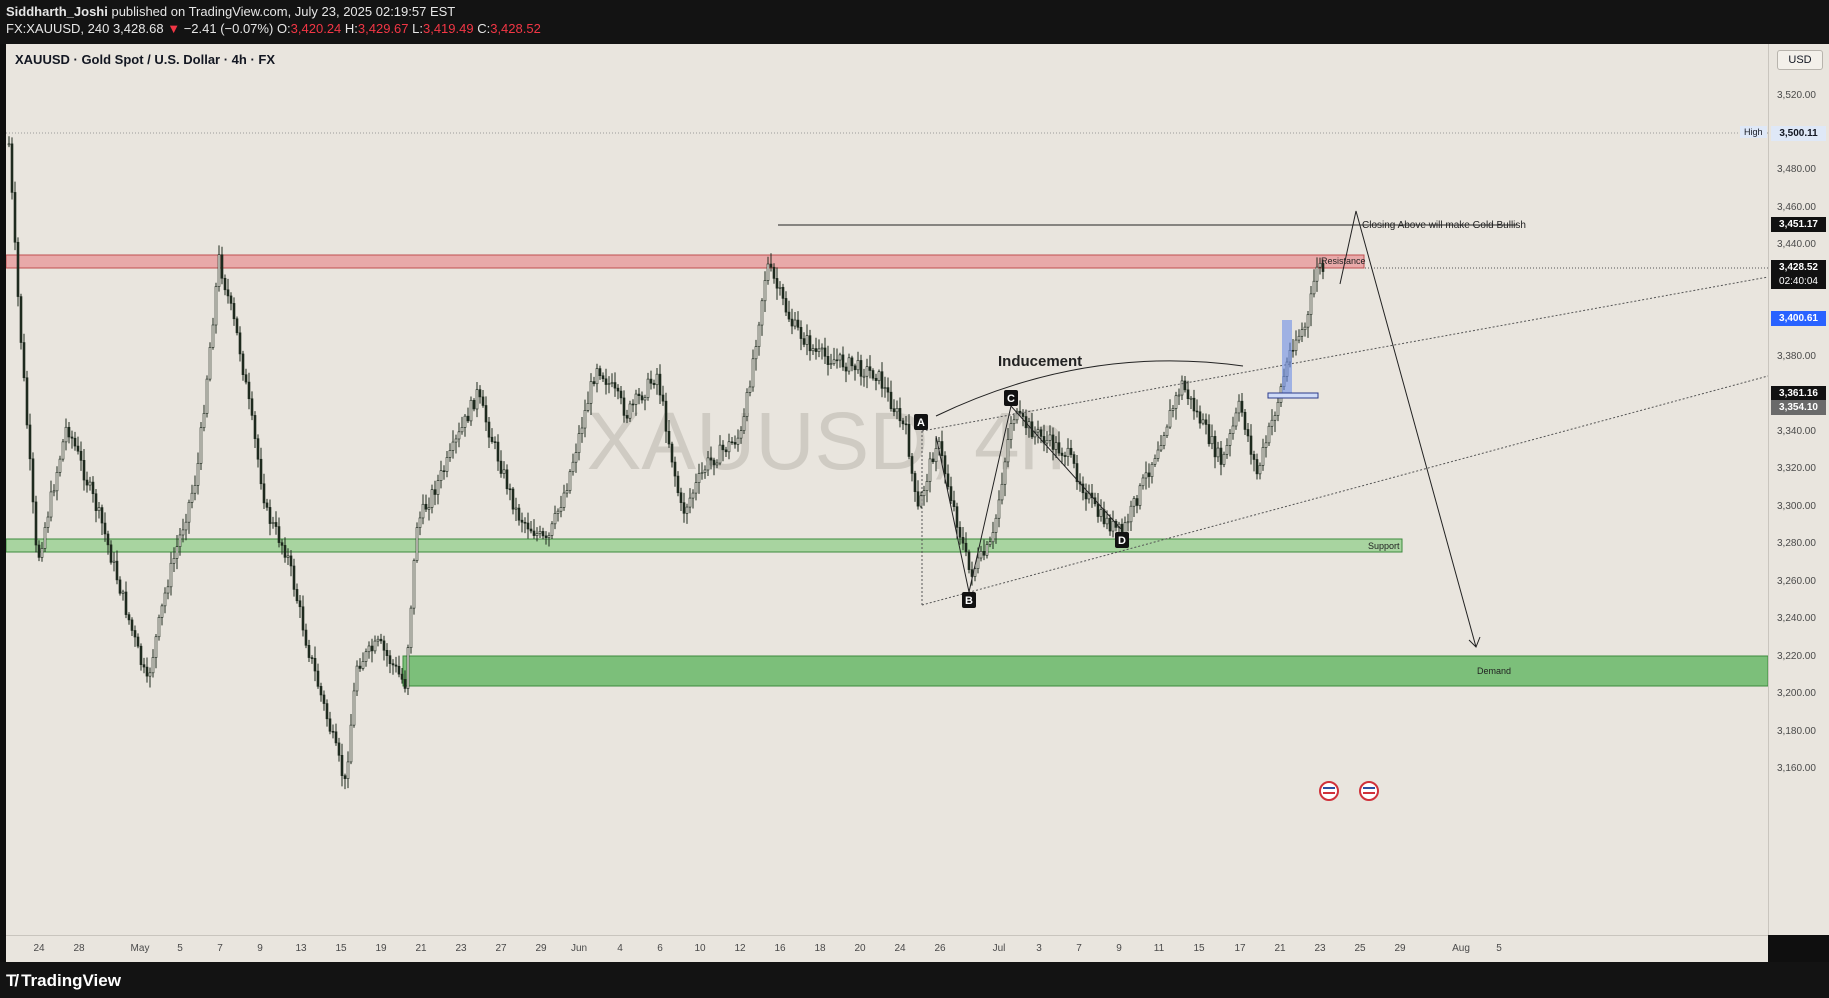  What do you see at coordinates (174, 28) in the screenshot?
I see `down-arrow-icon: ▼` at bounding box center [174, 28].